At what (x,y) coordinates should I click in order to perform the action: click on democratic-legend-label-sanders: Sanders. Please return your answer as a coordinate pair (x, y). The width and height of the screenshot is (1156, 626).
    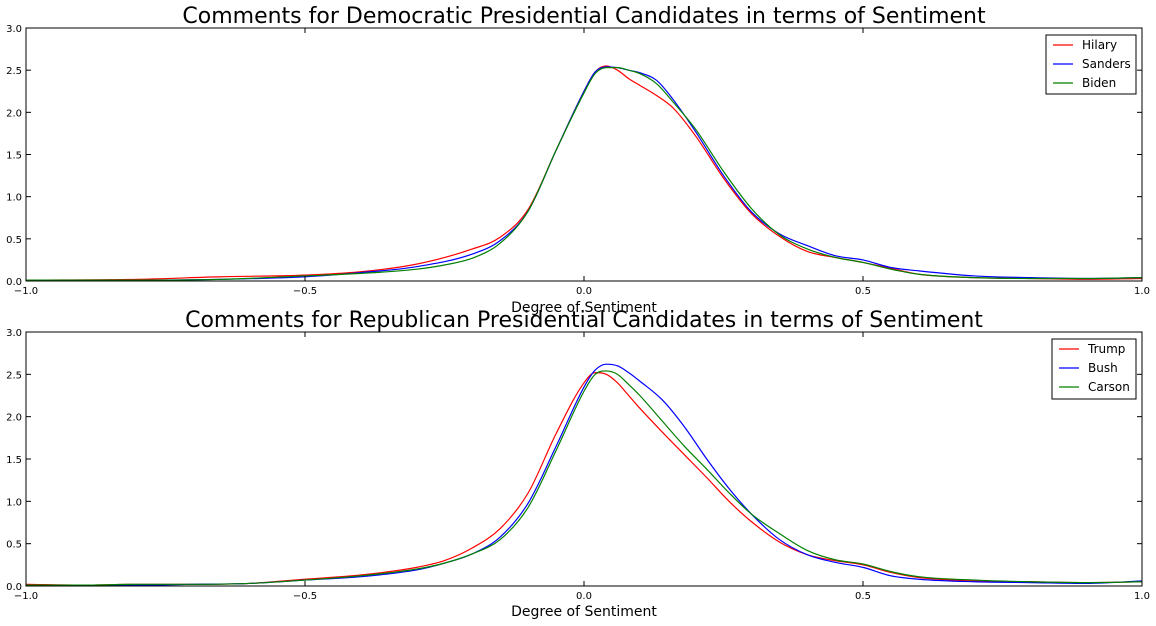
    Looking at the image, I should click on (1106, 64).